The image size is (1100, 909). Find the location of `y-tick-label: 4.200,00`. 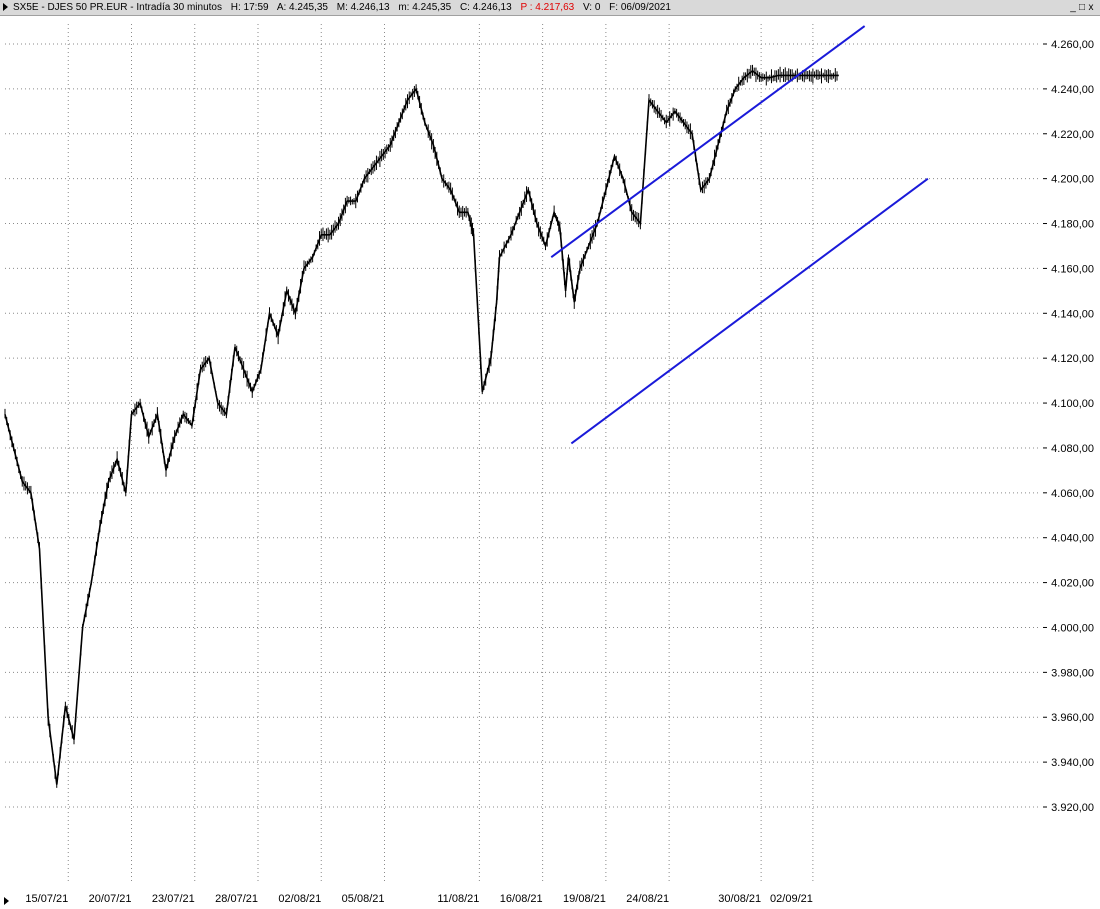

y-tick-label: 4.200,00 is located at coordinates (1072, 180).